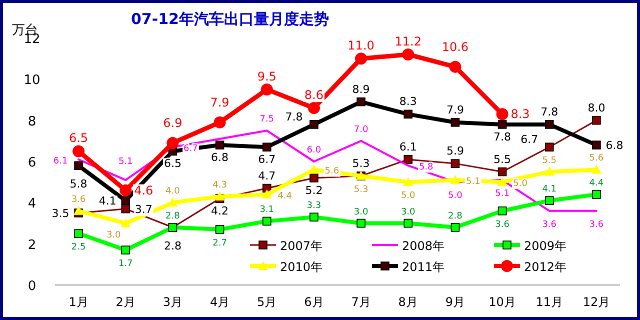 This screenshot has width=640, height=320. I want to click on y-tick-label: 2, so click(32, 245).